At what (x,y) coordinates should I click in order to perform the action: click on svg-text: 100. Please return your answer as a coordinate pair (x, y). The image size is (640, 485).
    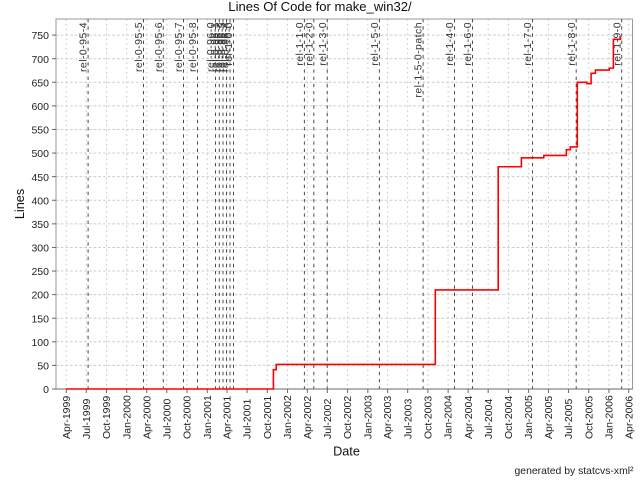
    Looking at the image, I should click on (40, 343).